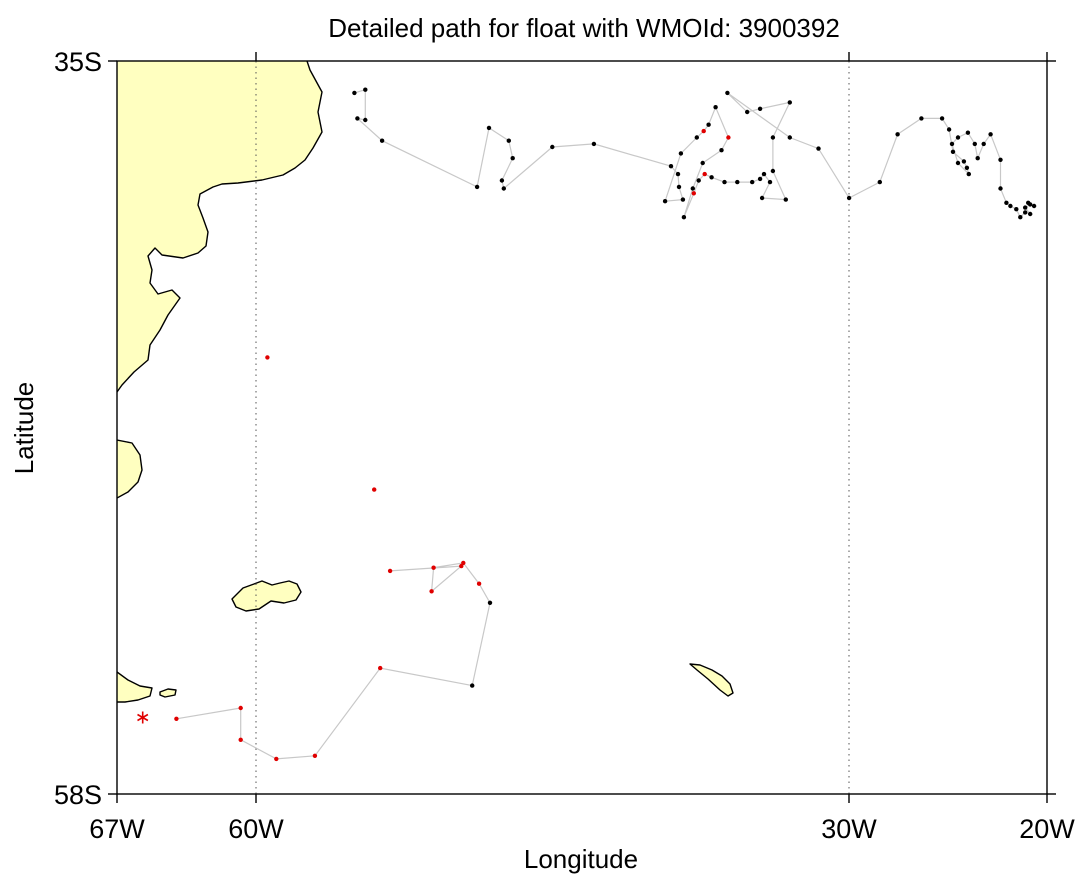 The width and height of the screenshot is (1085, 881). I want to click on x-tick-label-67w: 67W, so click(117, 829).